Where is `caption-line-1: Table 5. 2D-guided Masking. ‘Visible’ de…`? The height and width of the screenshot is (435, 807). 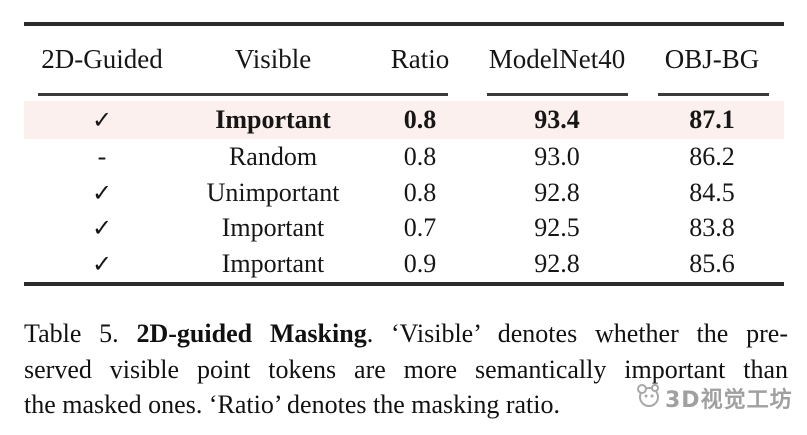
caption-line-1: Table 5. 2D-guided Masking. ‘Visible’ de… is located at coordinates (406, 334).